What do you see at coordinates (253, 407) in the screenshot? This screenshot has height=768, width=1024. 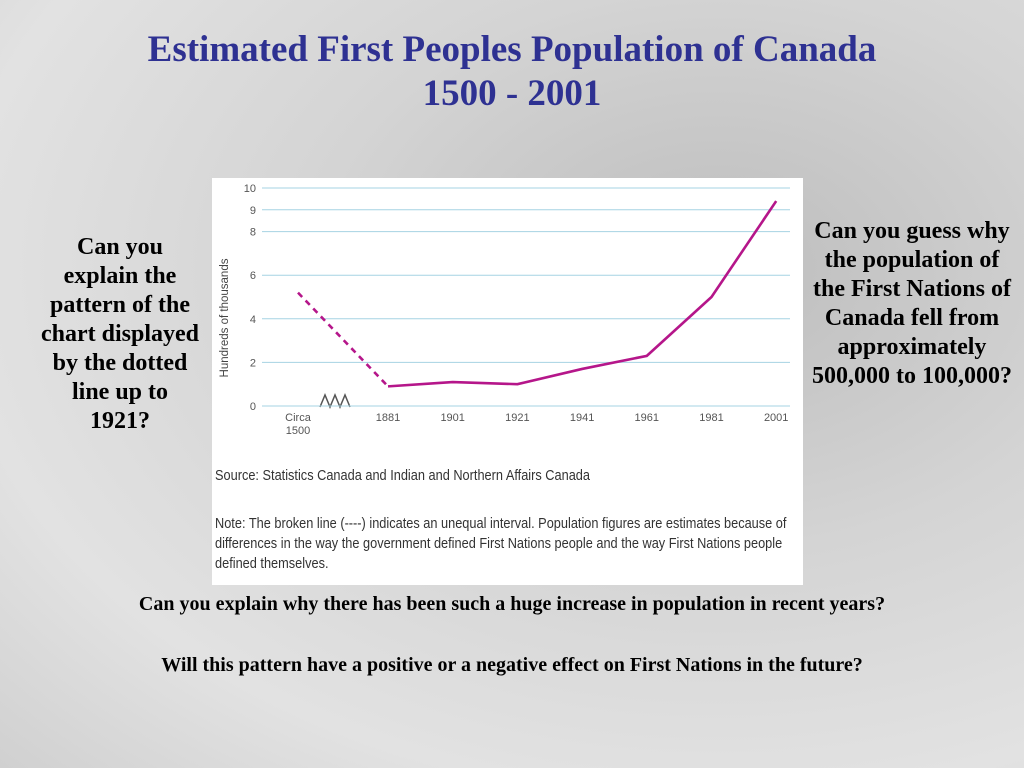 I see `y-tick-label: 0` at bounding box center [253, 407].